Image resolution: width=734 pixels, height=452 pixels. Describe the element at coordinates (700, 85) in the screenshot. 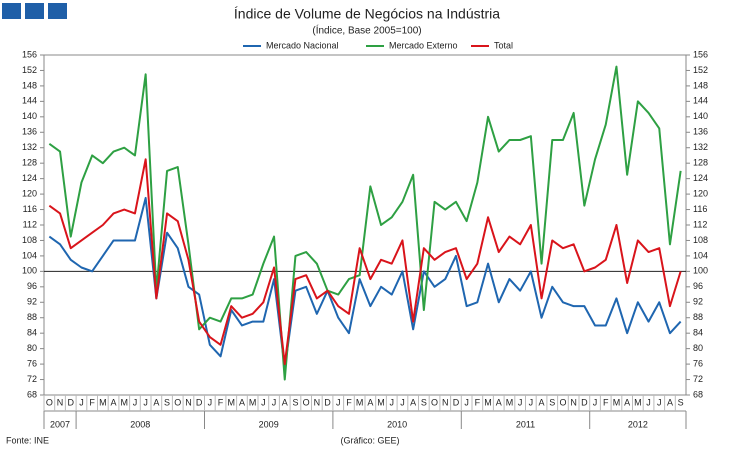

I see `y2-tick-label: 148` at that location.